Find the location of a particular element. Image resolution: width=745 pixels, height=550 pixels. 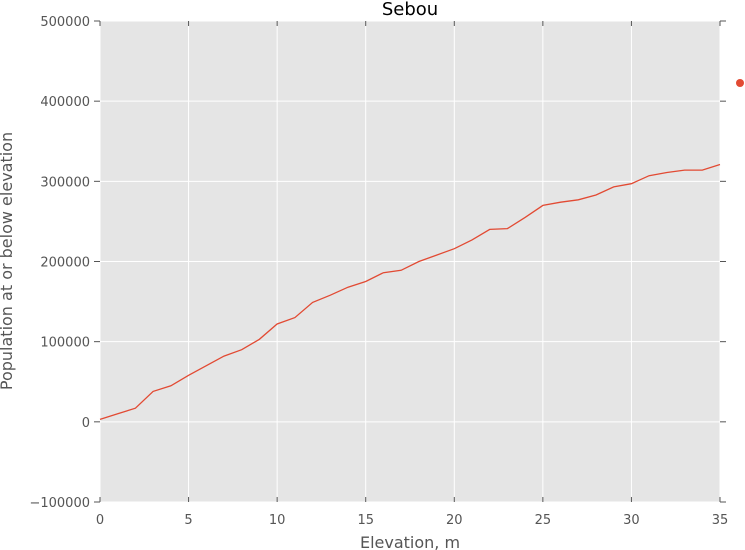

x-tick-label: 10 is located at coordinates (277, 520).